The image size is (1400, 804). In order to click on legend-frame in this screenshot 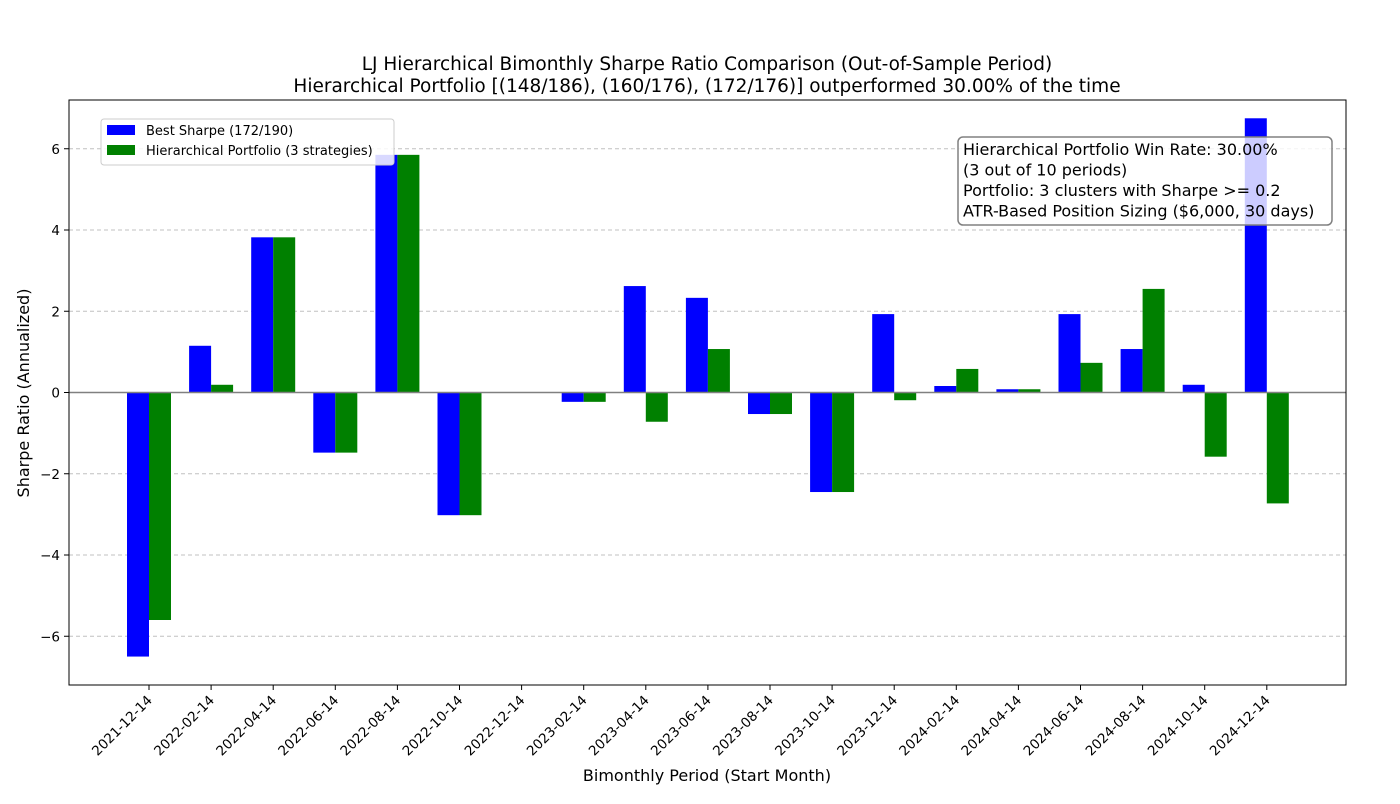, I will do `click(247, 142)`.